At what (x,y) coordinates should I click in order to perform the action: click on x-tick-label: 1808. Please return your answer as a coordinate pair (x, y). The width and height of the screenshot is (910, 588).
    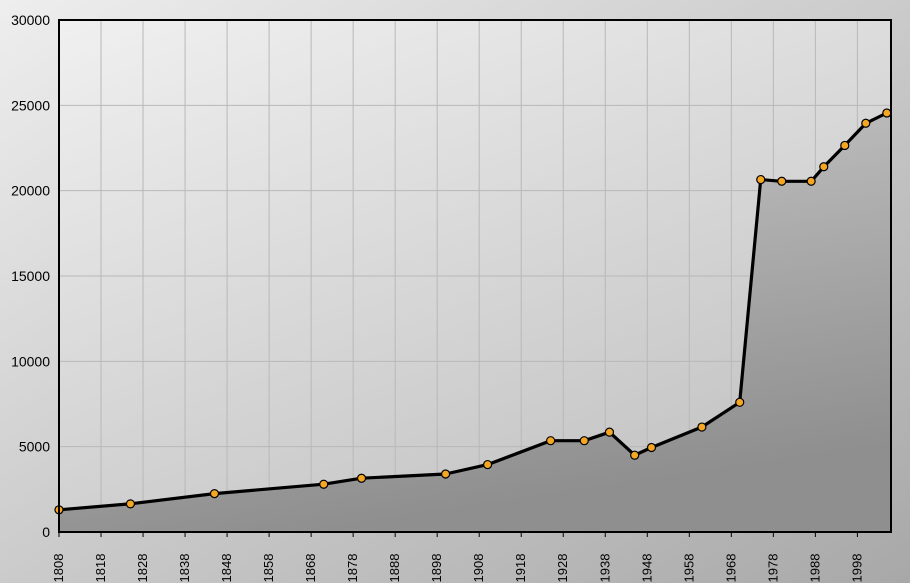
    Looking at the image, I should click on (58, 568).